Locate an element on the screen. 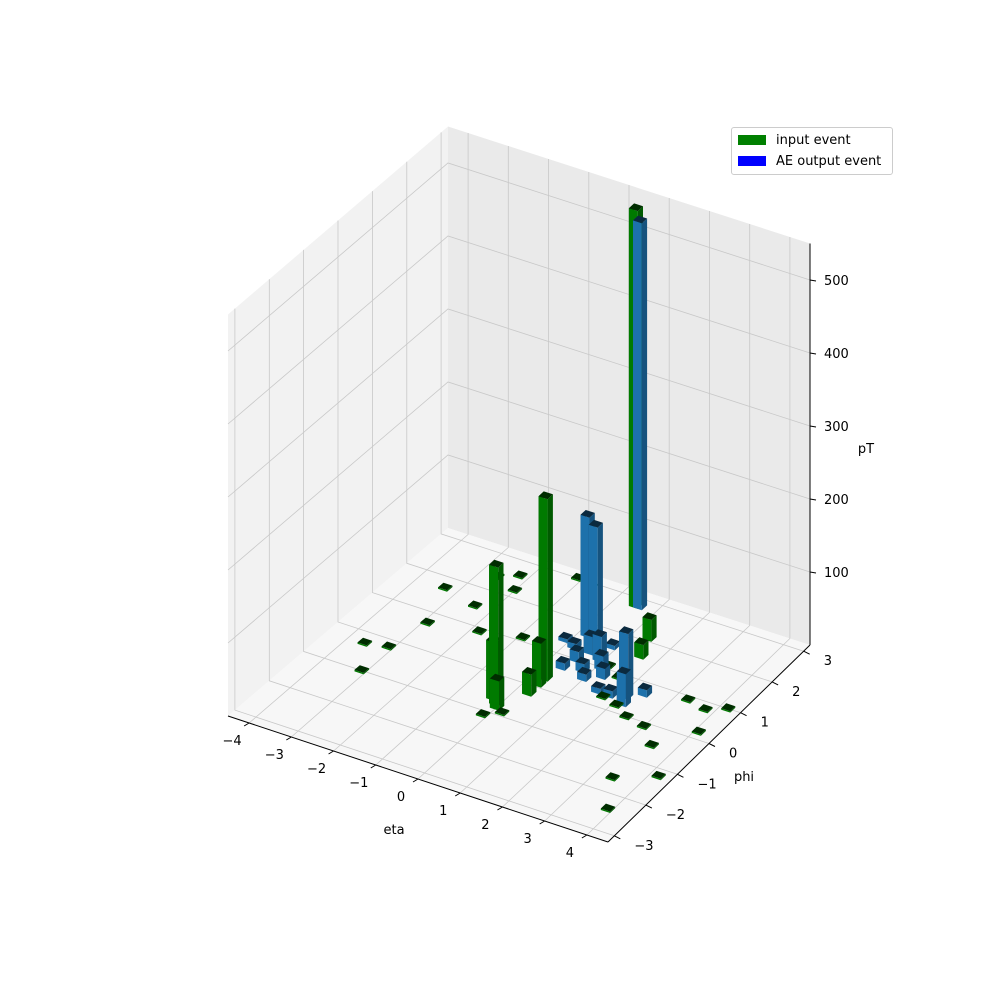 This screenshot has width=1000, height=1000. legend-label-input: input event is located at coordinates (813, 140).